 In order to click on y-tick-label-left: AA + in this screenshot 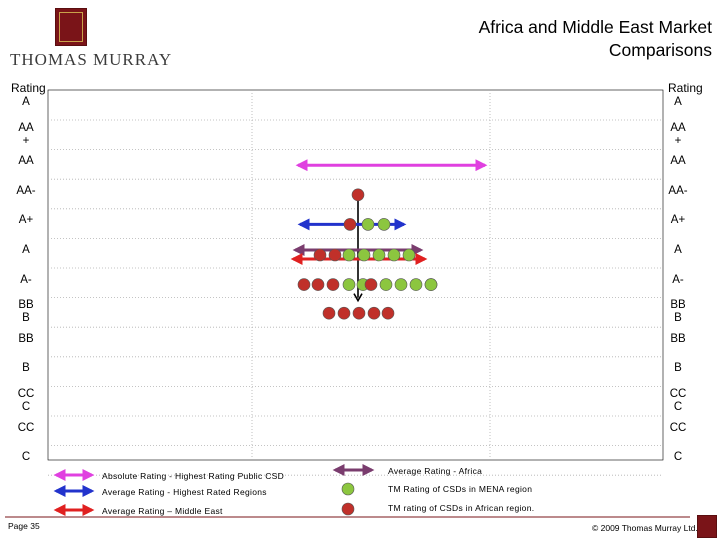, I will do `click(26, 134)`.